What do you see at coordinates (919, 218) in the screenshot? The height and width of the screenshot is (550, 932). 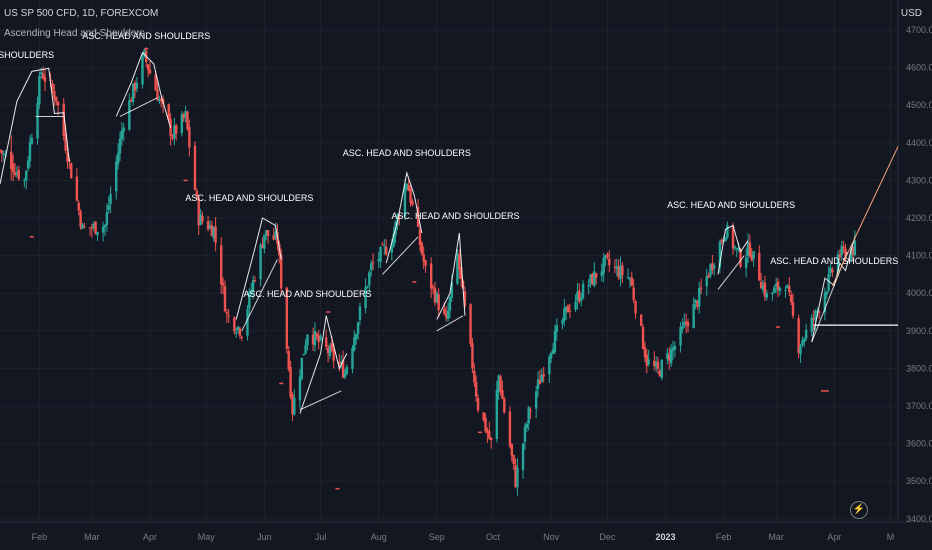 I see `y-tick-label: 4200.0` at bounding box center [919, 218].